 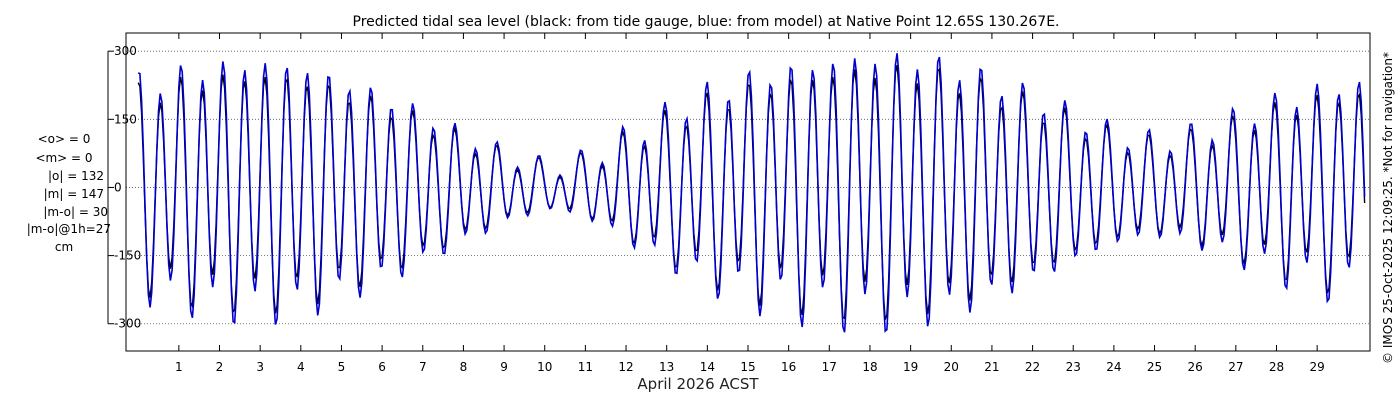 What do you see at coordinates (342, 367) in the screenshot?
I see `x-tick-label: 5` at bounding box center [342, 367].